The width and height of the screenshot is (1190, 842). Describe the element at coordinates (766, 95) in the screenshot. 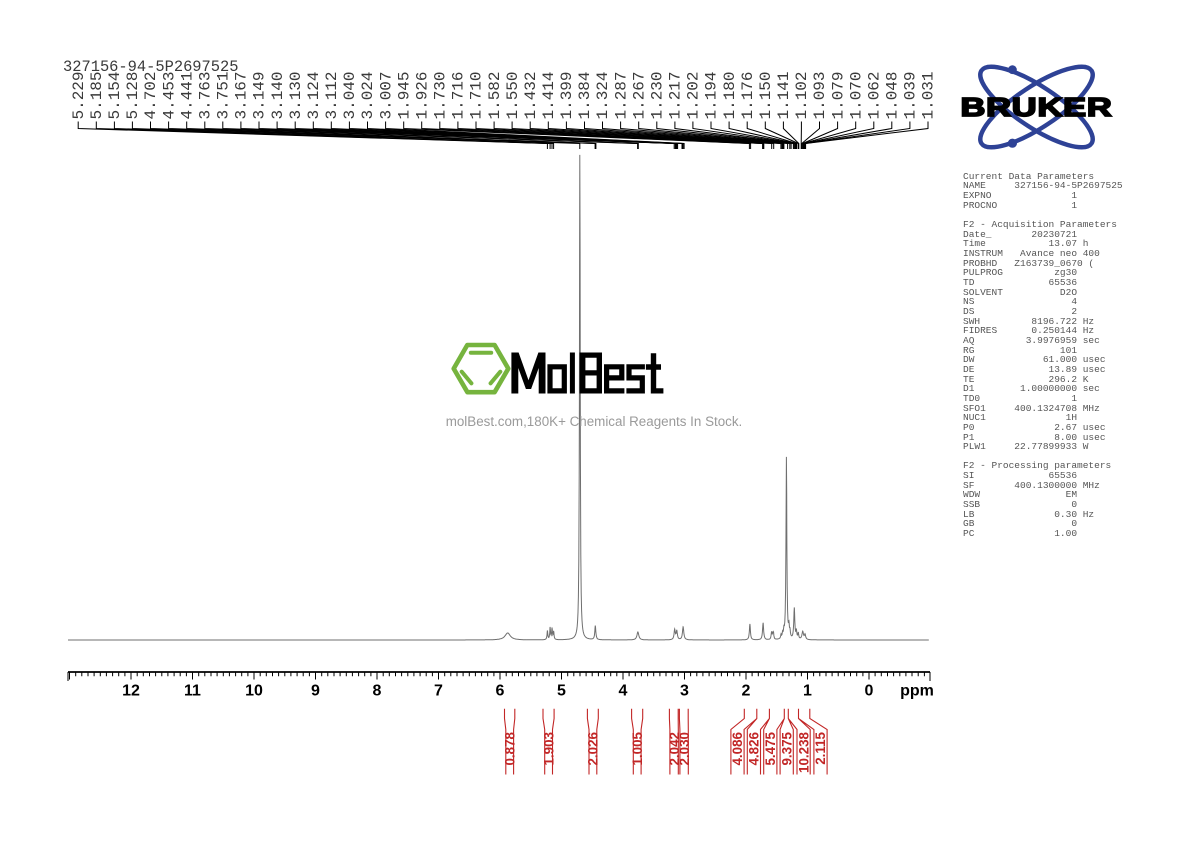

I see `svg-text: 1.150` at that location.